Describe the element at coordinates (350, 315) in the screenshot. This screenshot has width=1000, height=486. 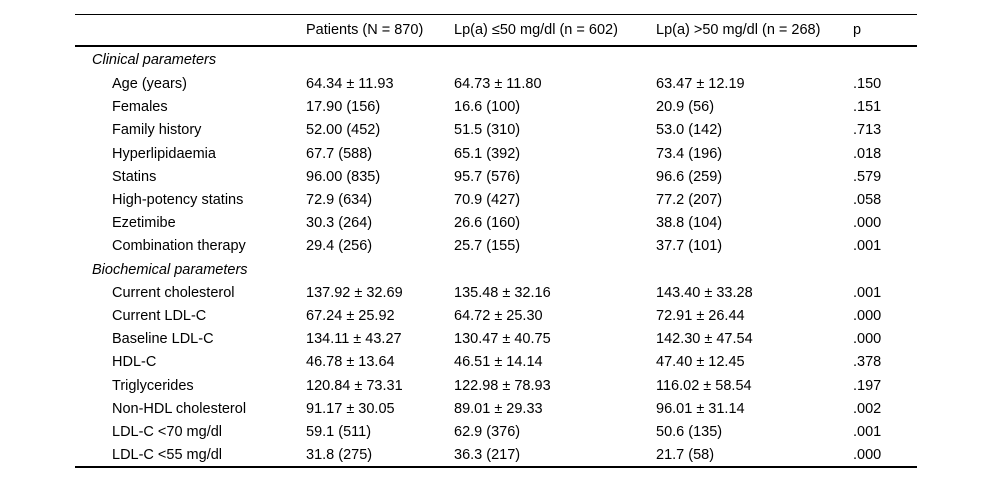
I see `cell-value: 67.24 ± 25.92` at that location.